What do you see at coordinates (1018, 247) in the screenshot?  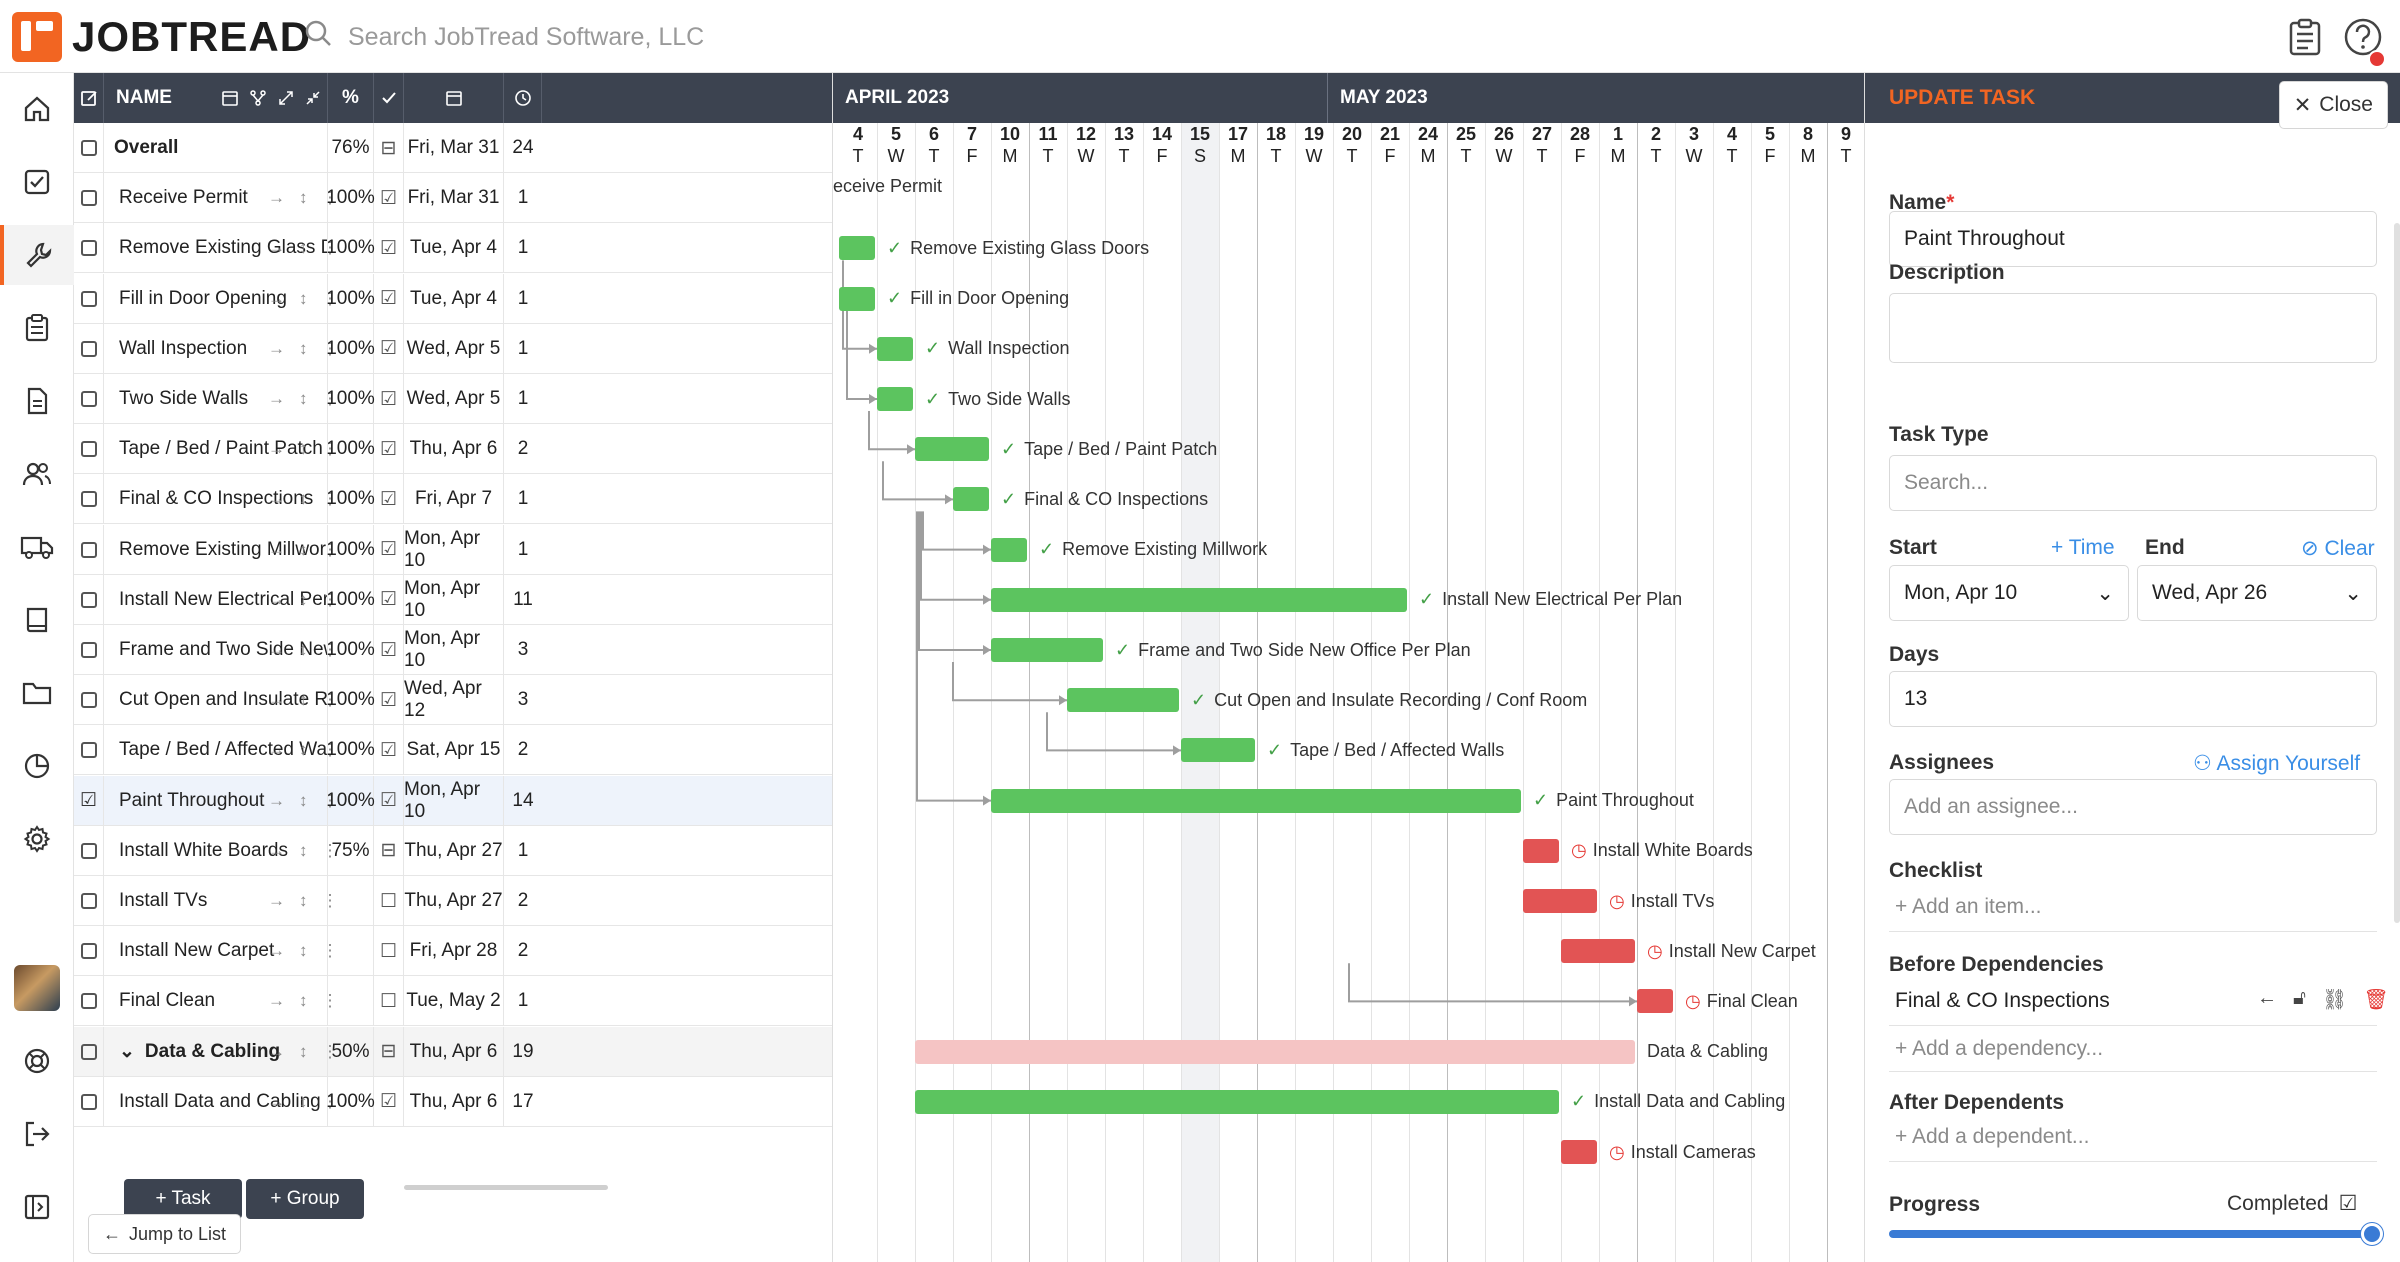 I see `gantt-bar-label: ✓ Remove Existing Glass Doors` at bounding box center [1018, 247].